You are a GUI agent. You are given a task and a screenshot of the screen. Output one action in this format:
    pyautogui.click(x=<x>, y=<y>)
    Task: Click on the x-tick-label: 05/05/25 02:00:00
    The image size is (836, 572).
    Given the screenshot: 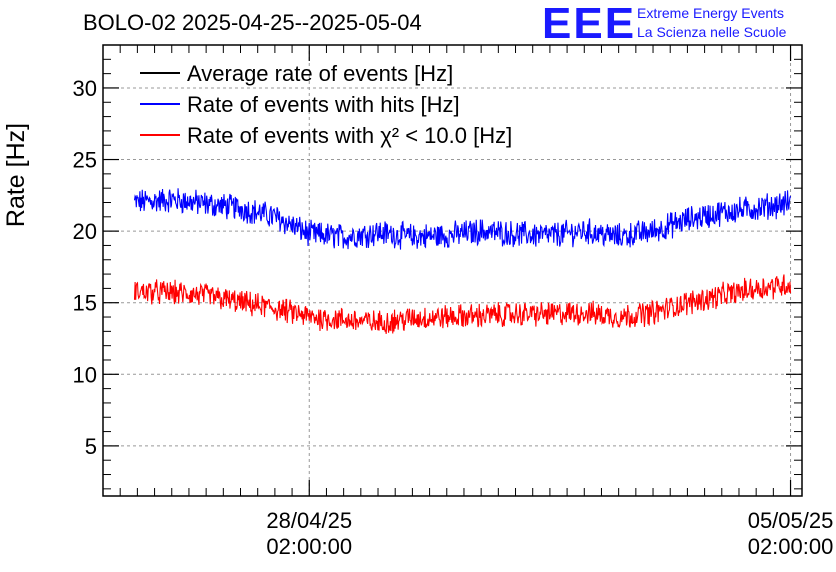 What is the action you would take?
    pyautogui.click(x=791, y=534)
    